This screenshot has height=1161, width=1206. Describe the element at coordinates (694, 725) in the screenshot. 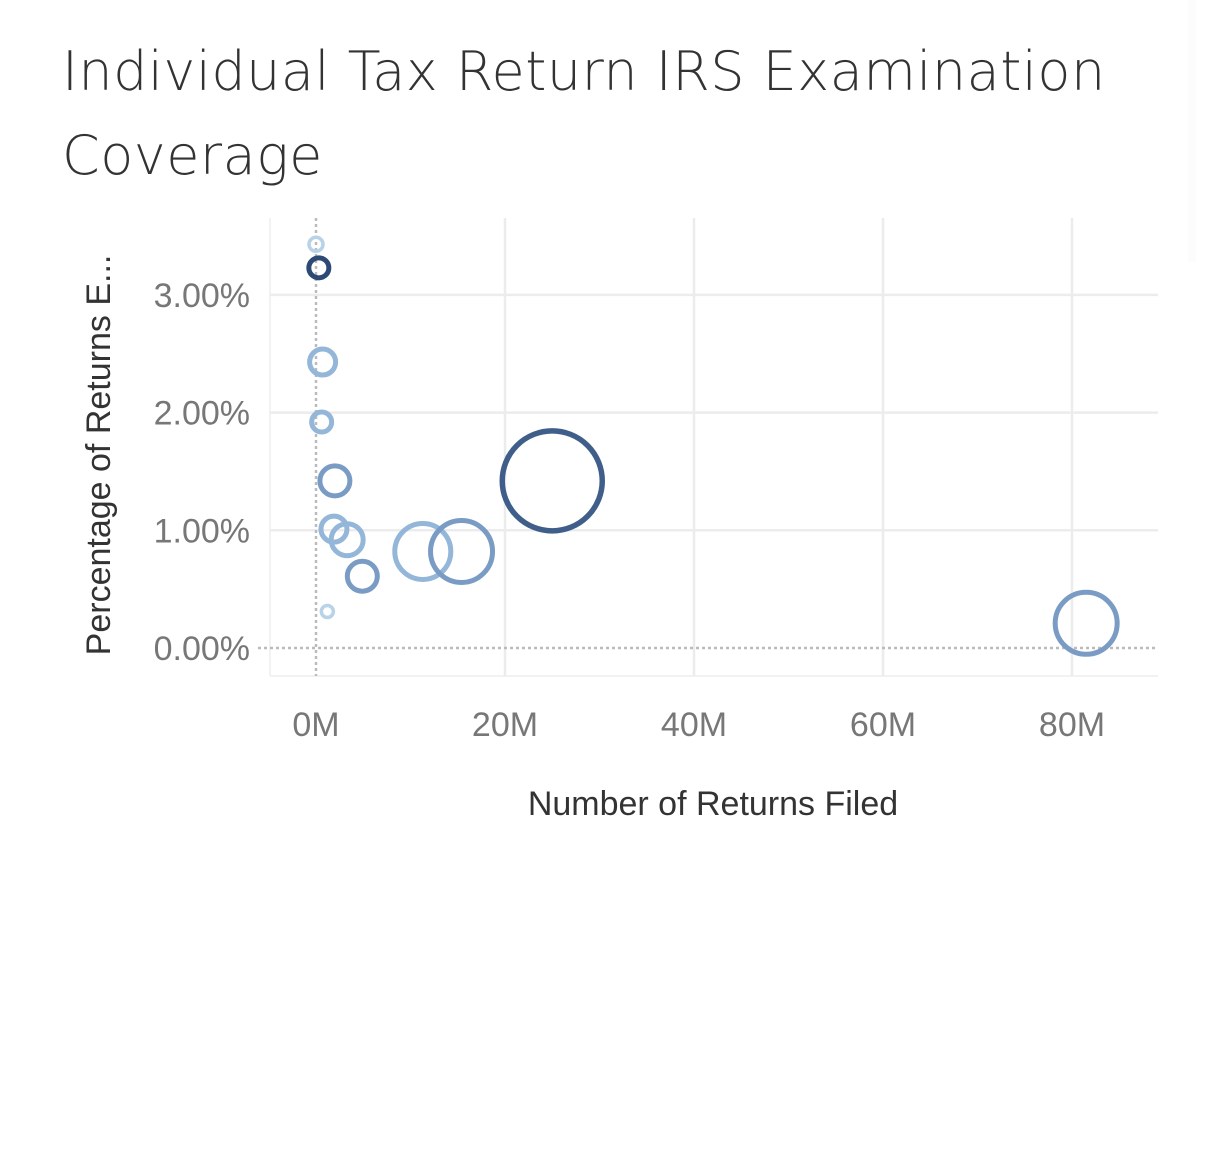

I see `x-tick-label: 40M` at that location.